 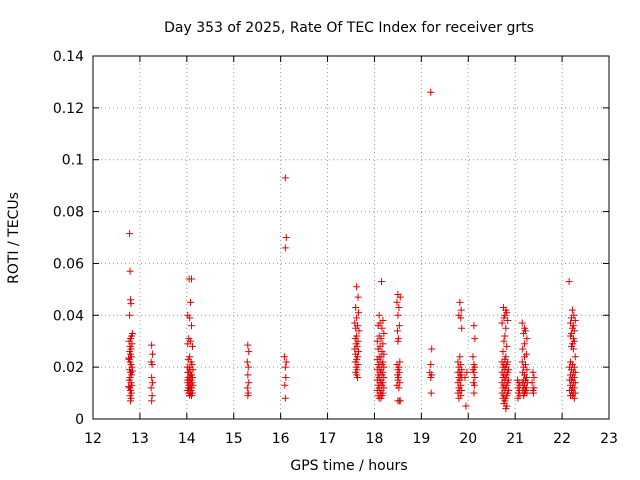 I want to click on x-tick-label: 13, so click(x=140, y=439).